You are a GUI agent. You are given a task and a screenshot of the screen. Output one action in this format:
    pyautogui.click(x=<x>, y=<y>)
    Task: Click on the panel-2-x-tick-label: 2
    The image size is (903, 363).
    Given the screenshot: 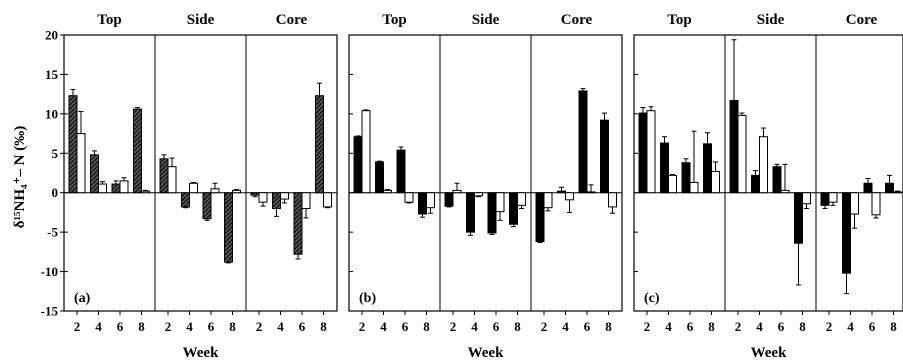 What is the action you would take?
    pyautogui.click(x=453, y=326)
    